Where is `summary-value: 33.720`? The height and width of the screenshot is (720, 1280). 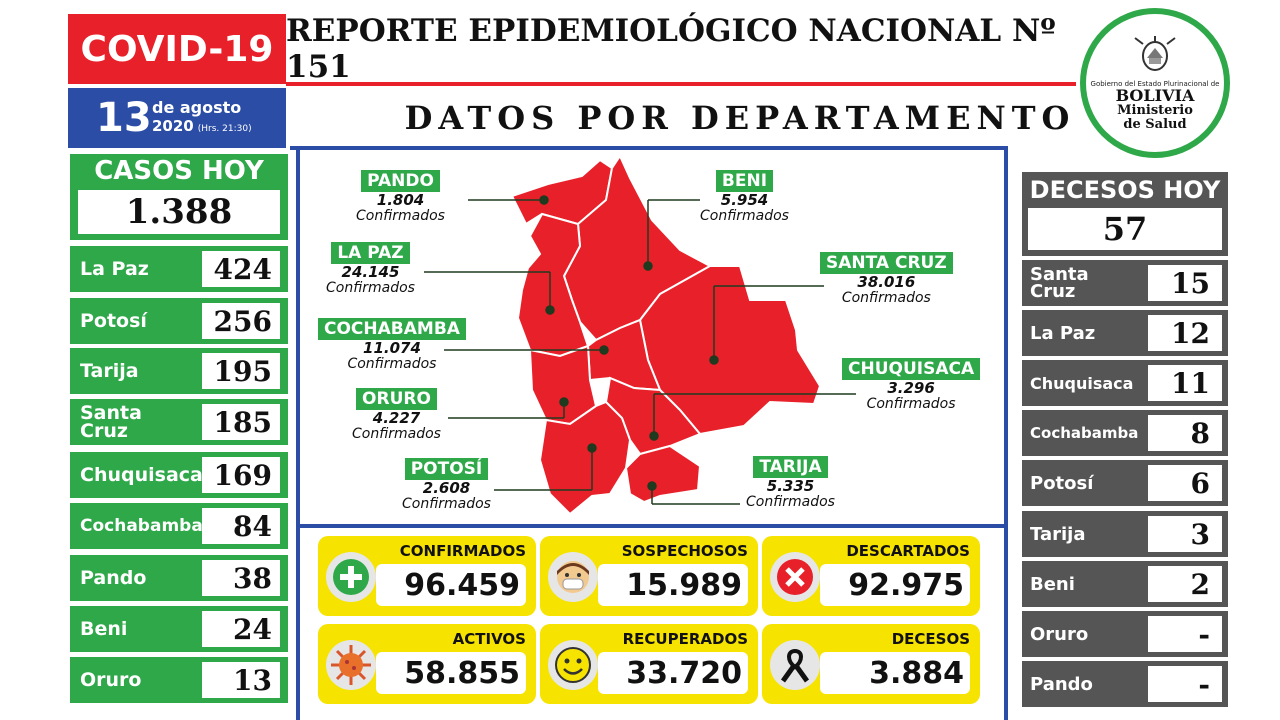
summary-value: 33.720 is located at coordinates (673, 673).